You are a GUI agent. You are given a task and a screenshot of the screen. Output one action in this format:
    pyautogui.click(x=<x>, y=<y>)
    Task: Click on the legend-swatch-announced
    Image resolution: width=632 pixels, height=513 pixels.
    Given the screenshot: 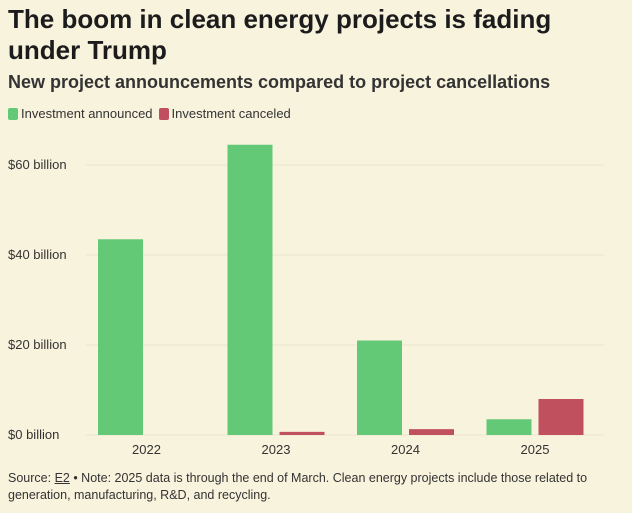 What is the action you would take?
    pyautogui.click(x=13, y=113)
    